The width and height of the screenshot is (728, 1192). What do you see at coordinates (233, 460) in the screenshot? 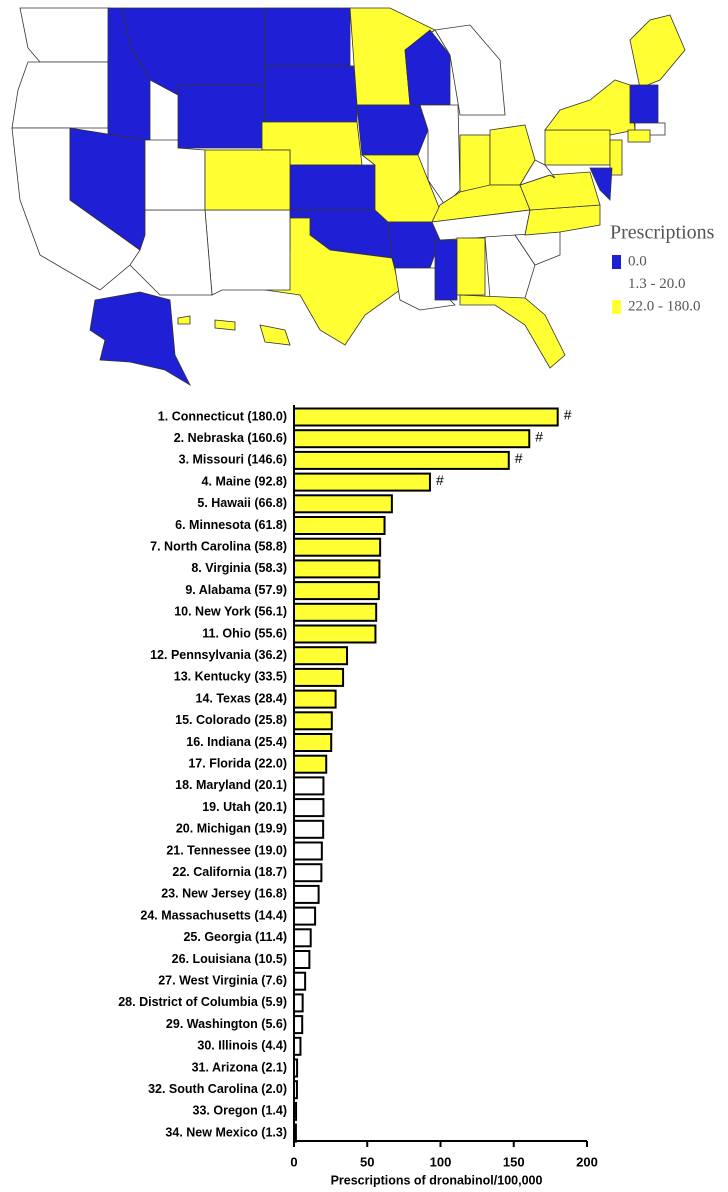
I see `category-label: 3. Missouri (146.6)` at bounding box center [233, 460].